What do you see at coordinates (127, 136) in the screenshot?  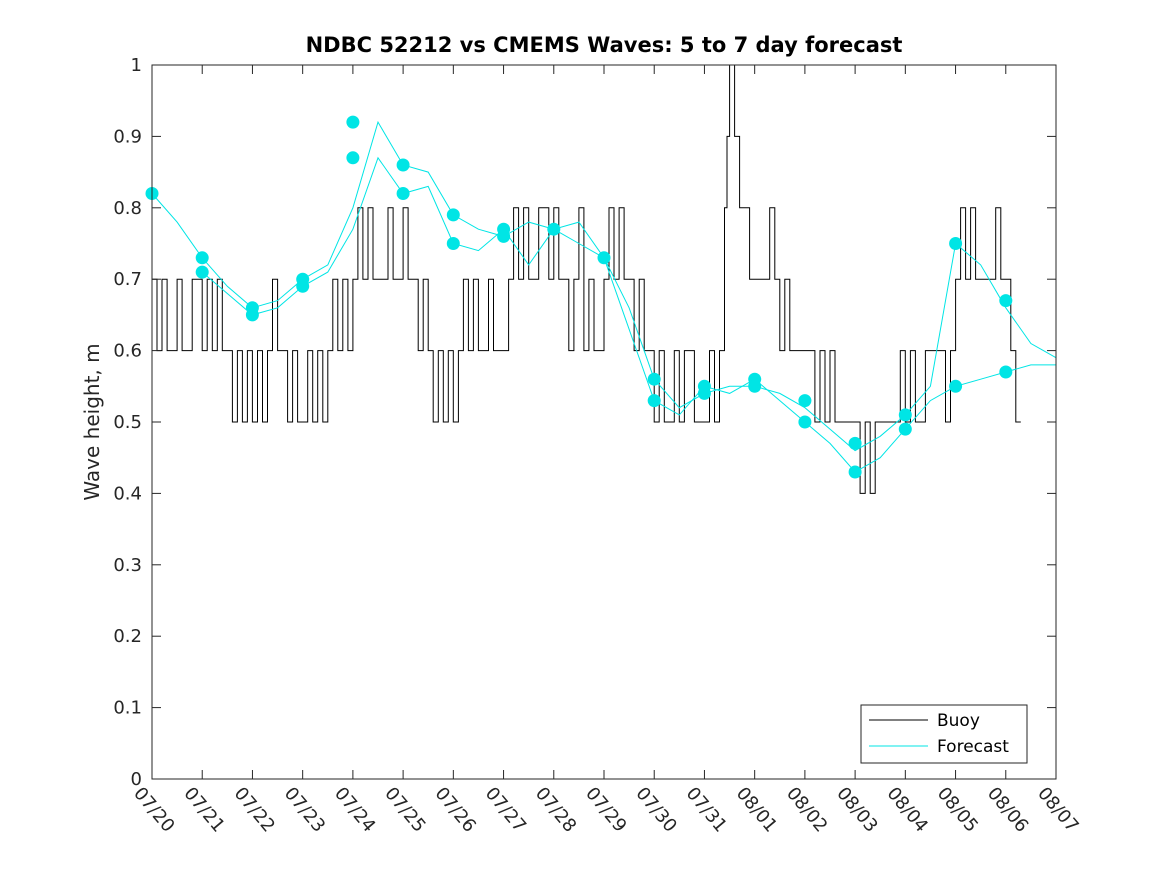 I see `y-tick-label: 0.9` at bounding box center [127, 136].